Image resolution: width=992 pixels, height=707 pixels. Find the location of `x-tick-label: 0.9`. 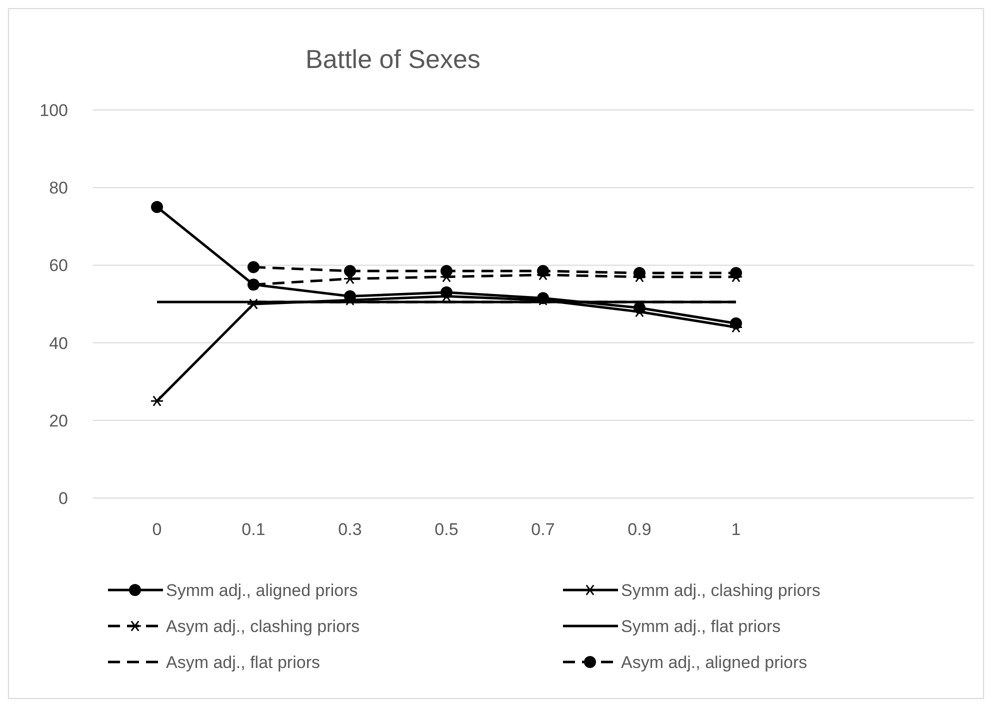

x-tick-label: 0.9 is located at coordinates (640, 529).